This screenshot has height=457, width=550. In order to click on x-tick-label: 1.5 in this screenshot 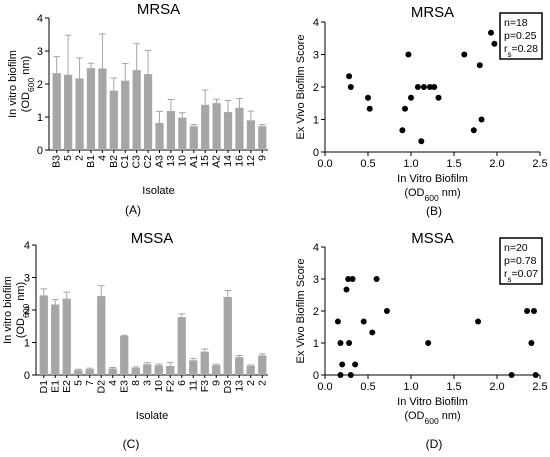, I will do `click(453, 164)`.